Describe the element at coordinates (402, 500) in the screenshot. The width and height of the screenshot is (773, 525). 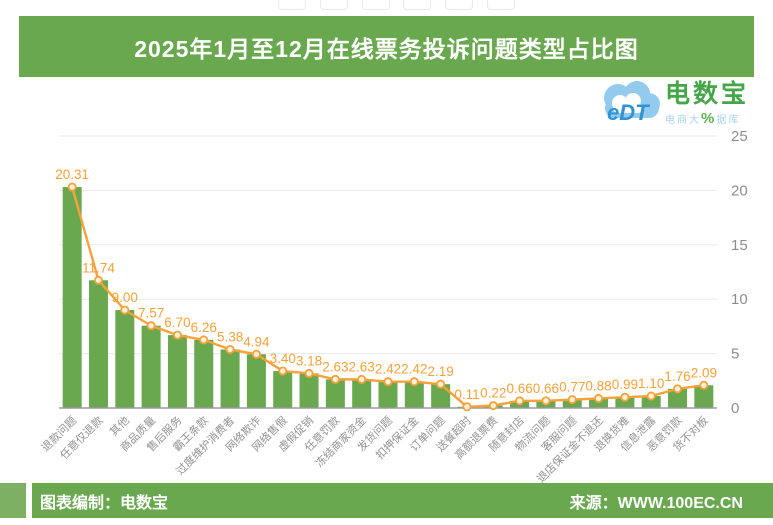
I see `footer-bar: 图表编制：电数宝 来源：WWW.100EC.CN` at that location.